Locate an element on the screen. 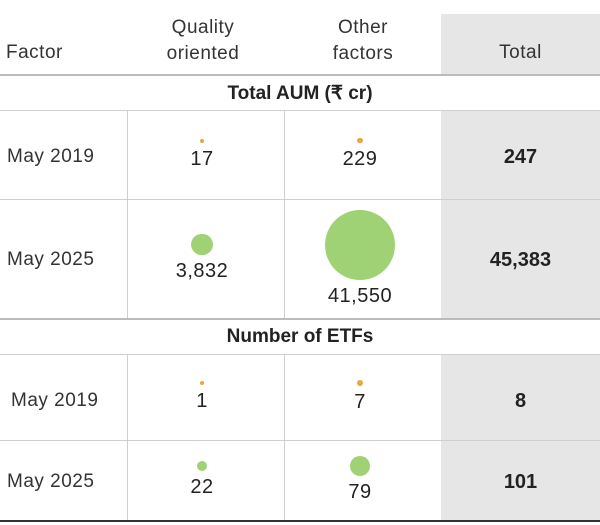  header-quality-oriented: Quality oriented is located at coordinates (203, 41).